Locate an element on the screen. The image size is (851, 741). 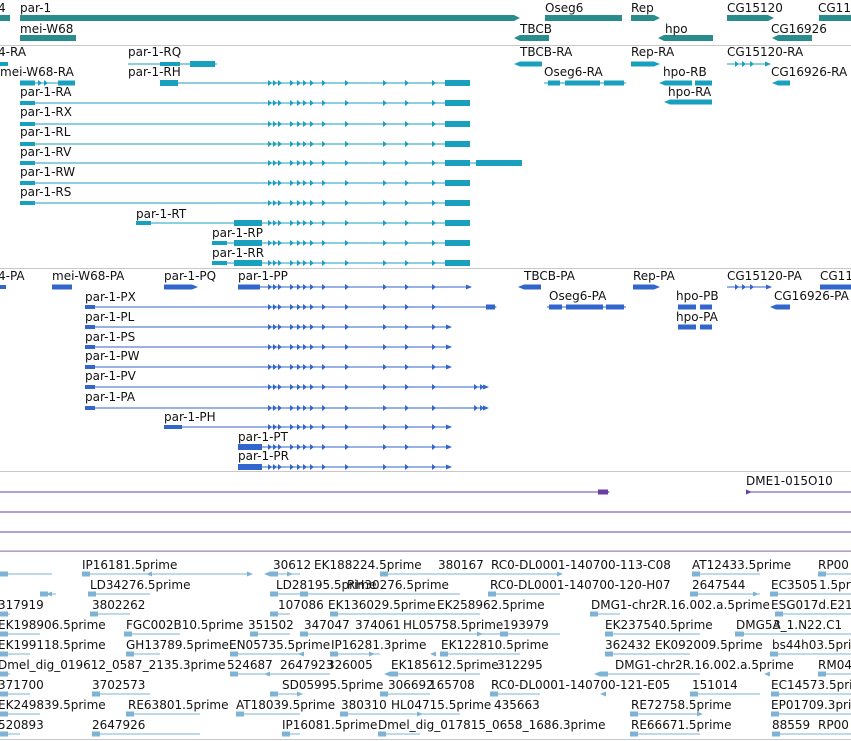
est-label-rc0-dl0001-140700-113-c08: RC0-DL0001-140700-113-C08 is located at coordinates (581, 565).